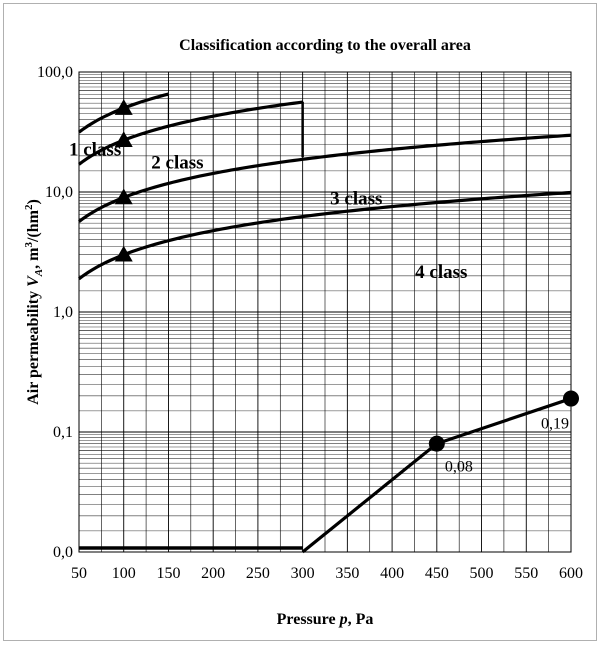 Image resolution: width=603 pixels, height=646 pixels. Describe the element at coordinates (63, 552) in the screenshot. I see `y-tick-label: 0,0` at that location.